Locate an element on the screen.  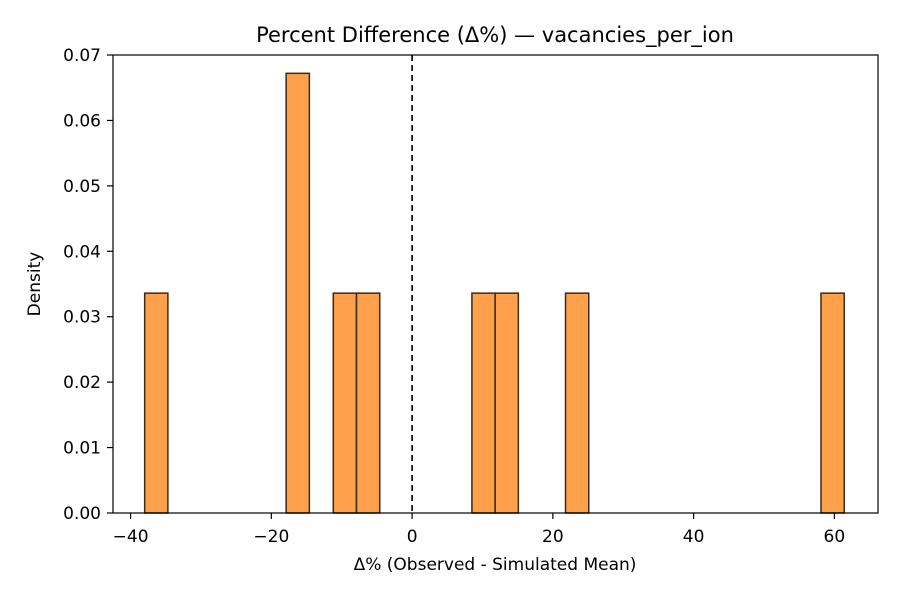
y-tick-label: 0.04 is located at coordinates (82, 252).